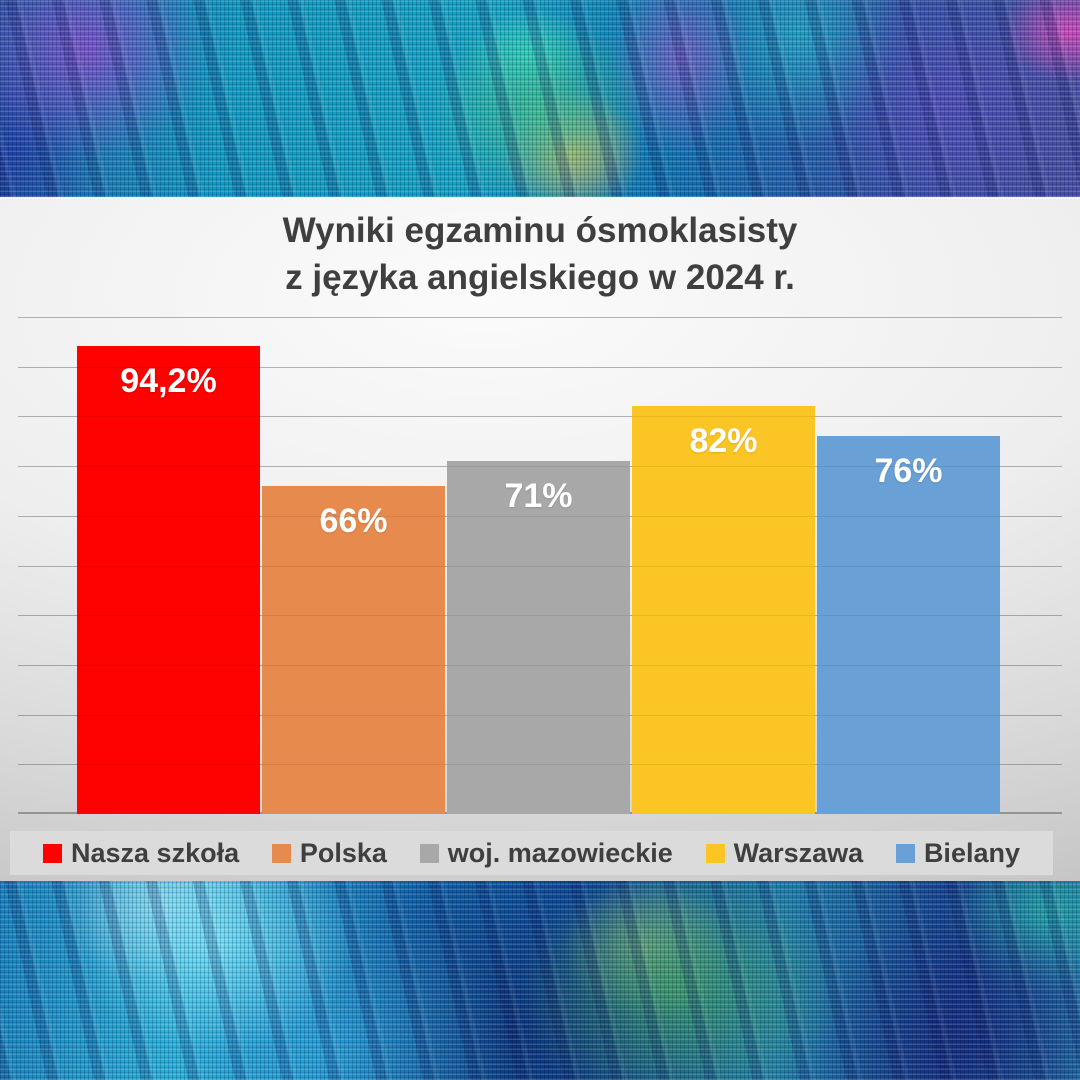 The width and height of the screenshot is (1080, 1080). I want to click on legend-item-woj-mazowieckie: woj. mazowieckie, so click(546, 853).